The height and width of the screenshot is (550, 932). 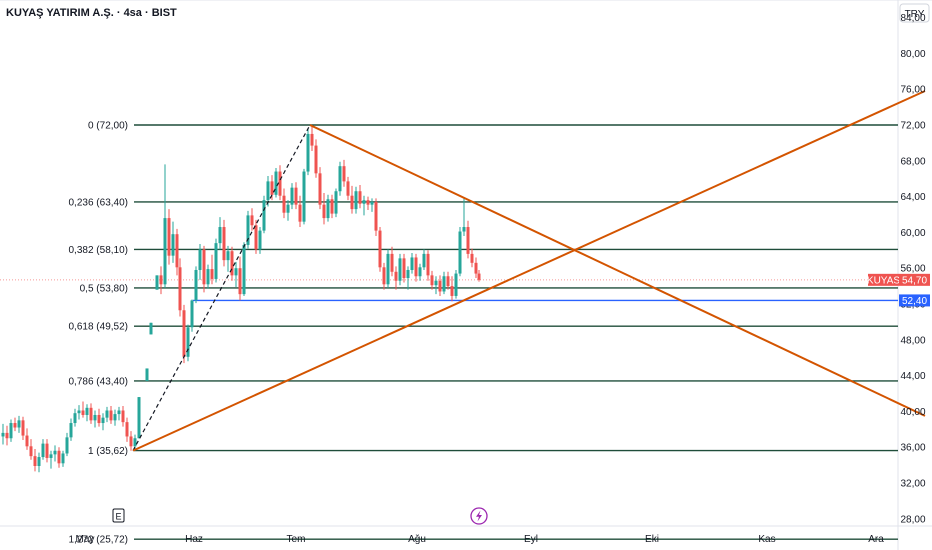 I want to click on symbol-tag-label: KUYAS, so click(x=883, y=280).